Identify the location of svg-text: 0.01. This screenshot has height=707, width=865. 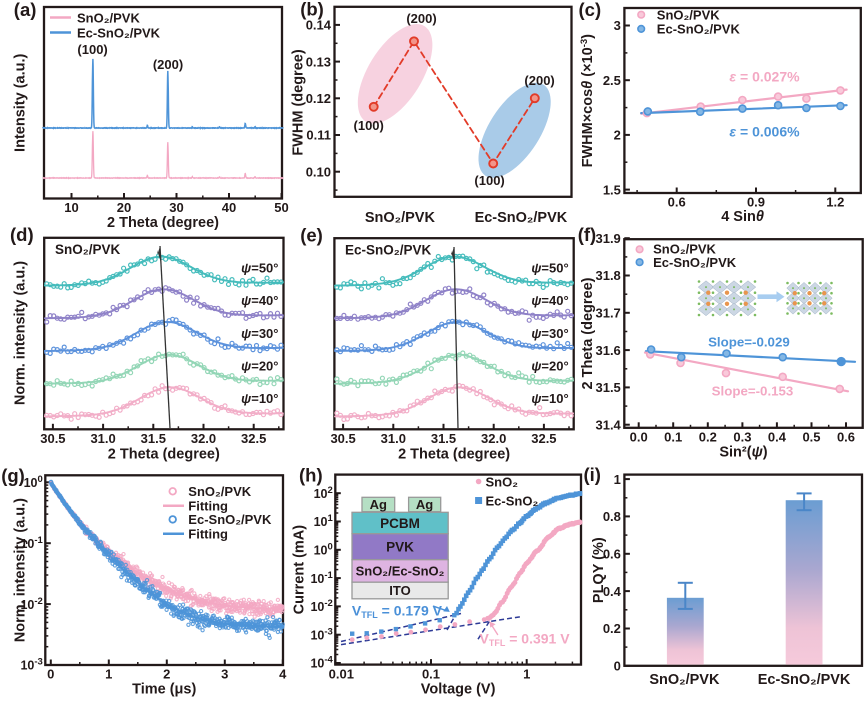
(341, 673).